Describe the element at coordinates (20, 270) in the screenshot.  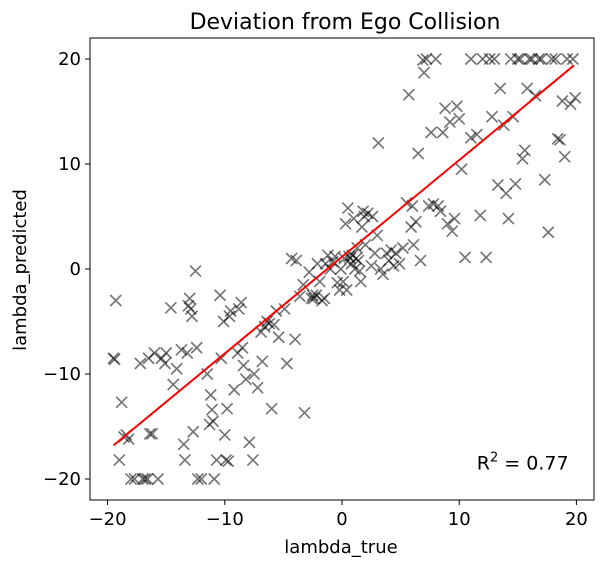
I see `y-axis-label: lambda_predicted` at that location.